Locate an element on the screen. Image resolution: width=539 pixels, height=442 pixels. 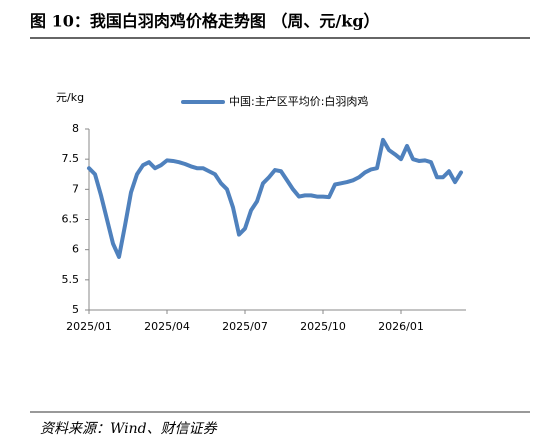
y-tick-label: 5 is located at coordinates (75, 309).